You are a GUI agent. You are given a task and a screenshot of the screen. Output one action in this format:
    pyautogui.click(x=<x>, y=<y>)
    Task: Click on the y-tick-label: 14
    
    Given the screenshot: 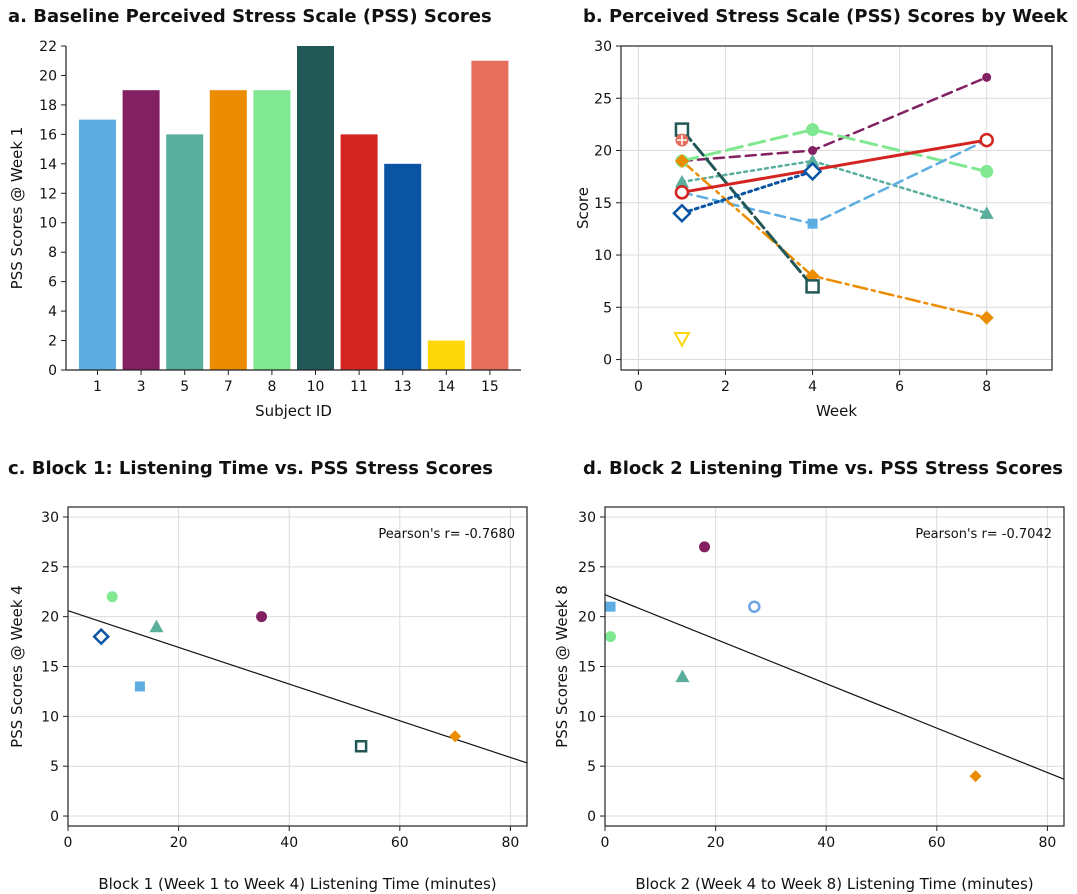 What is the action you would take?
    pyautogui.click(x=48, y=165)
    